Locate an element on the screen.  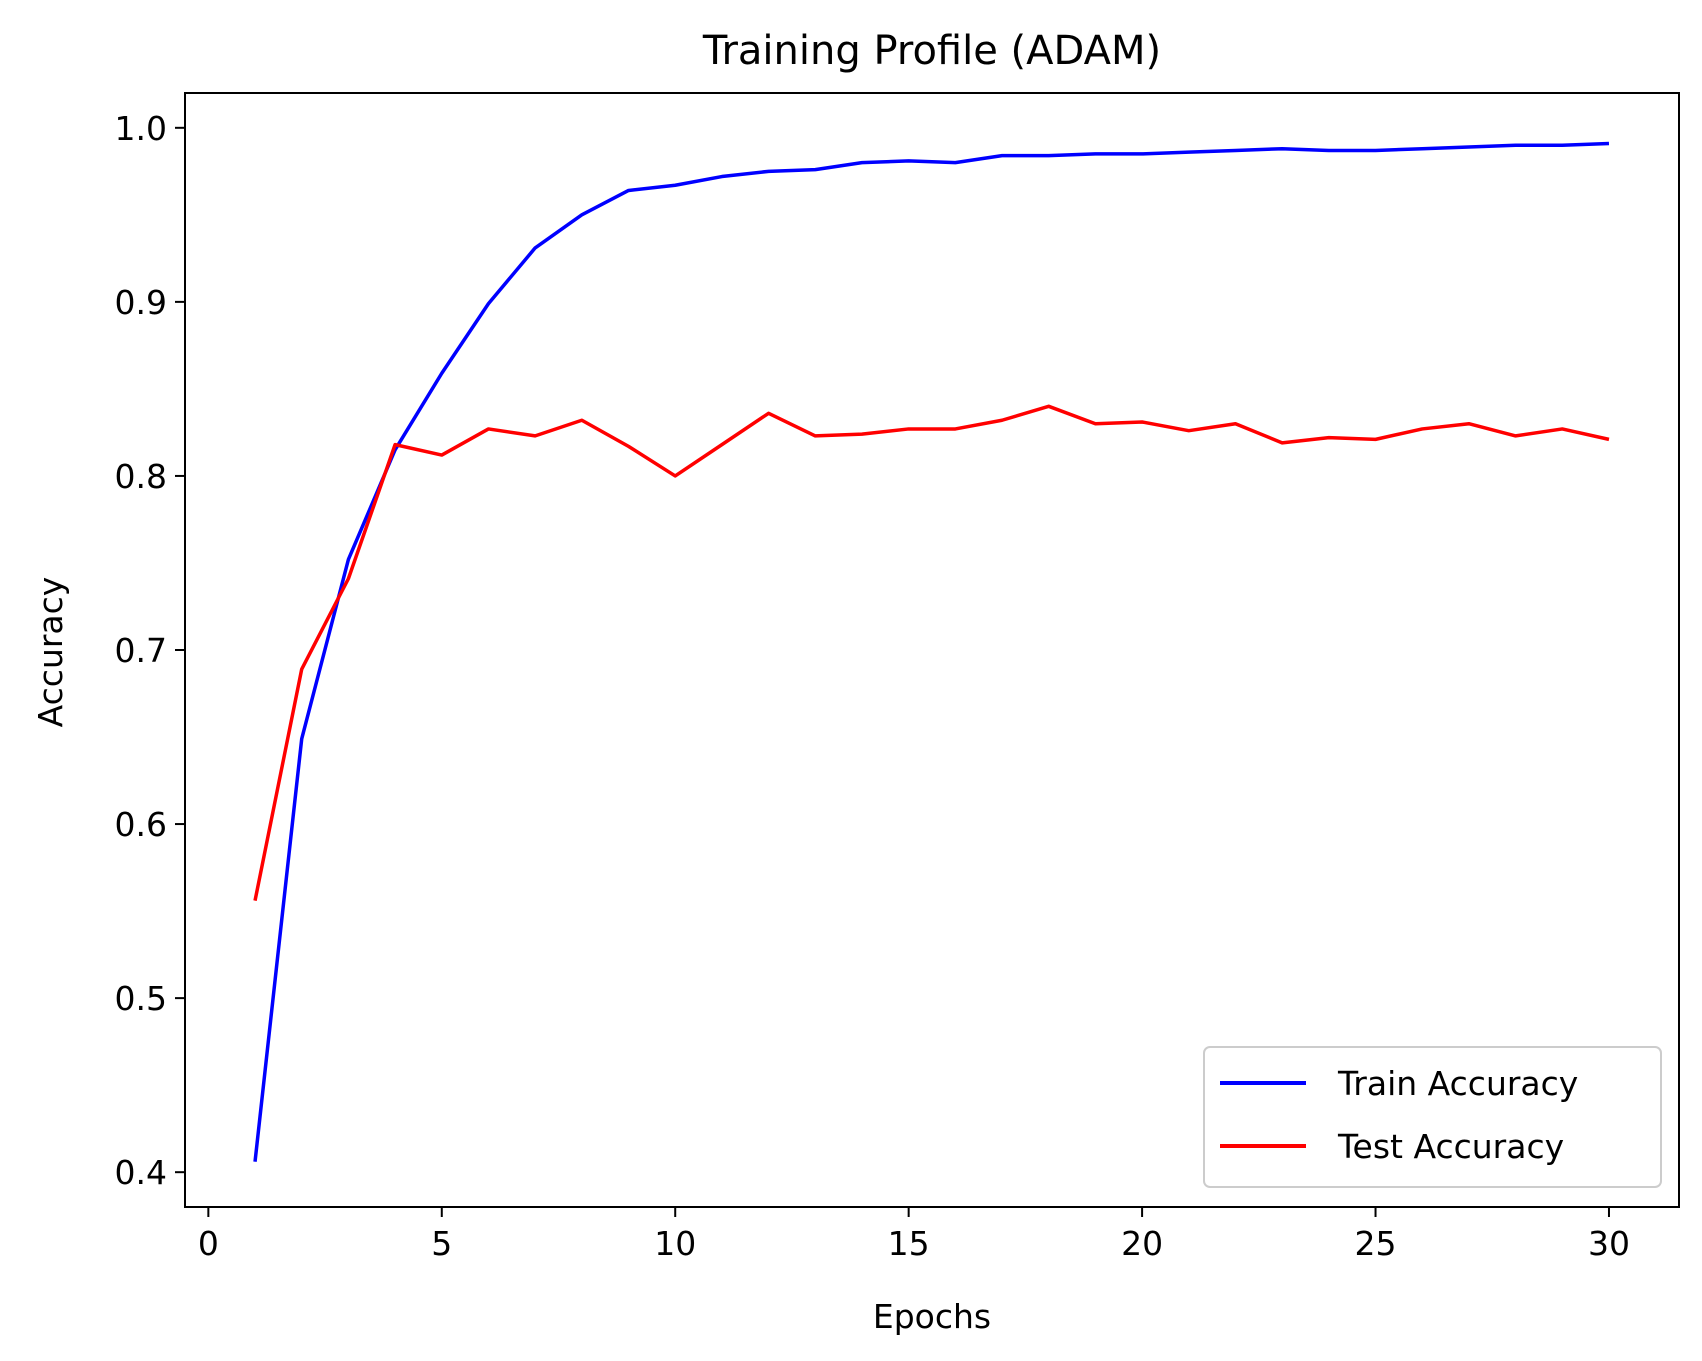
x-axis-label: Epochs is located at coordinates (932, 1316).